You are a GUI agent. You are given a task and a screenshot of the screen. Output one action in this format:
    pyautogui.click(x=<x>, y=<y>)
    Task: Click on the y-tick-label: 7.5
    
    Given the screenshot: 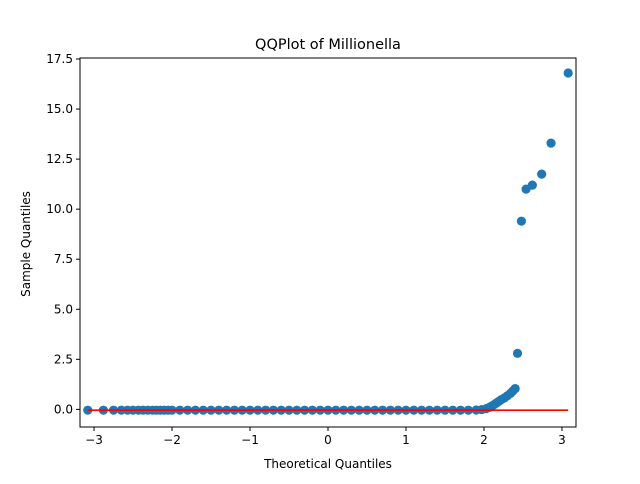 What is the action you would take?
    pyautogui.click(x=63, y=259)
    